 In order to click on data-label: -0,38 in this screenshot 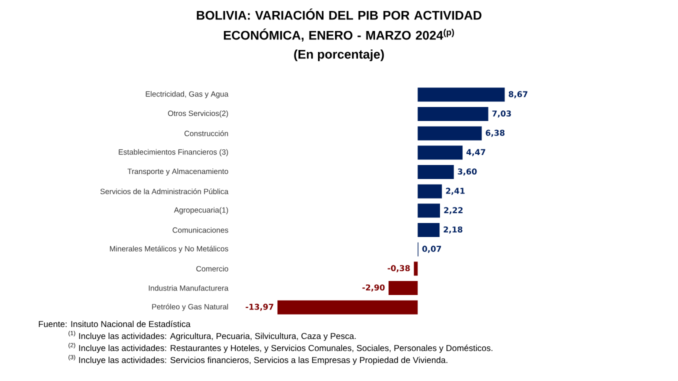, I will do `click(399, 268)`.